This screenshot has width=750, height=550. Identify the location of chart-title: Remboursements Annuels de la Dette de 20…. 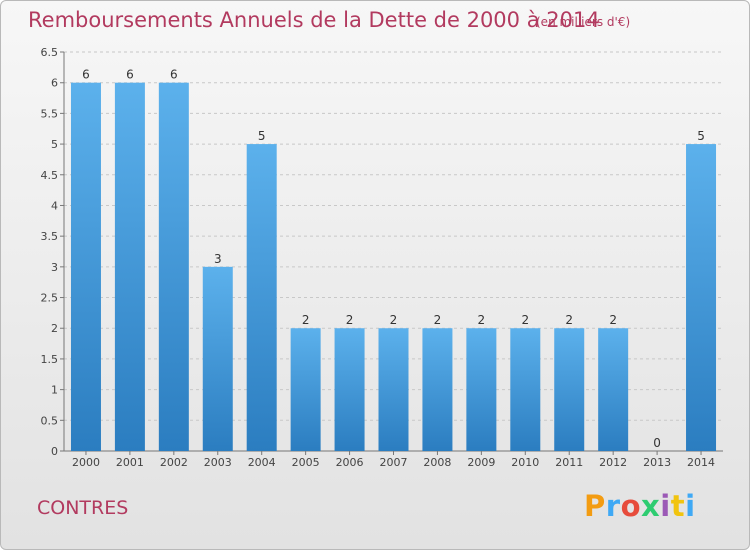
(314, 20).